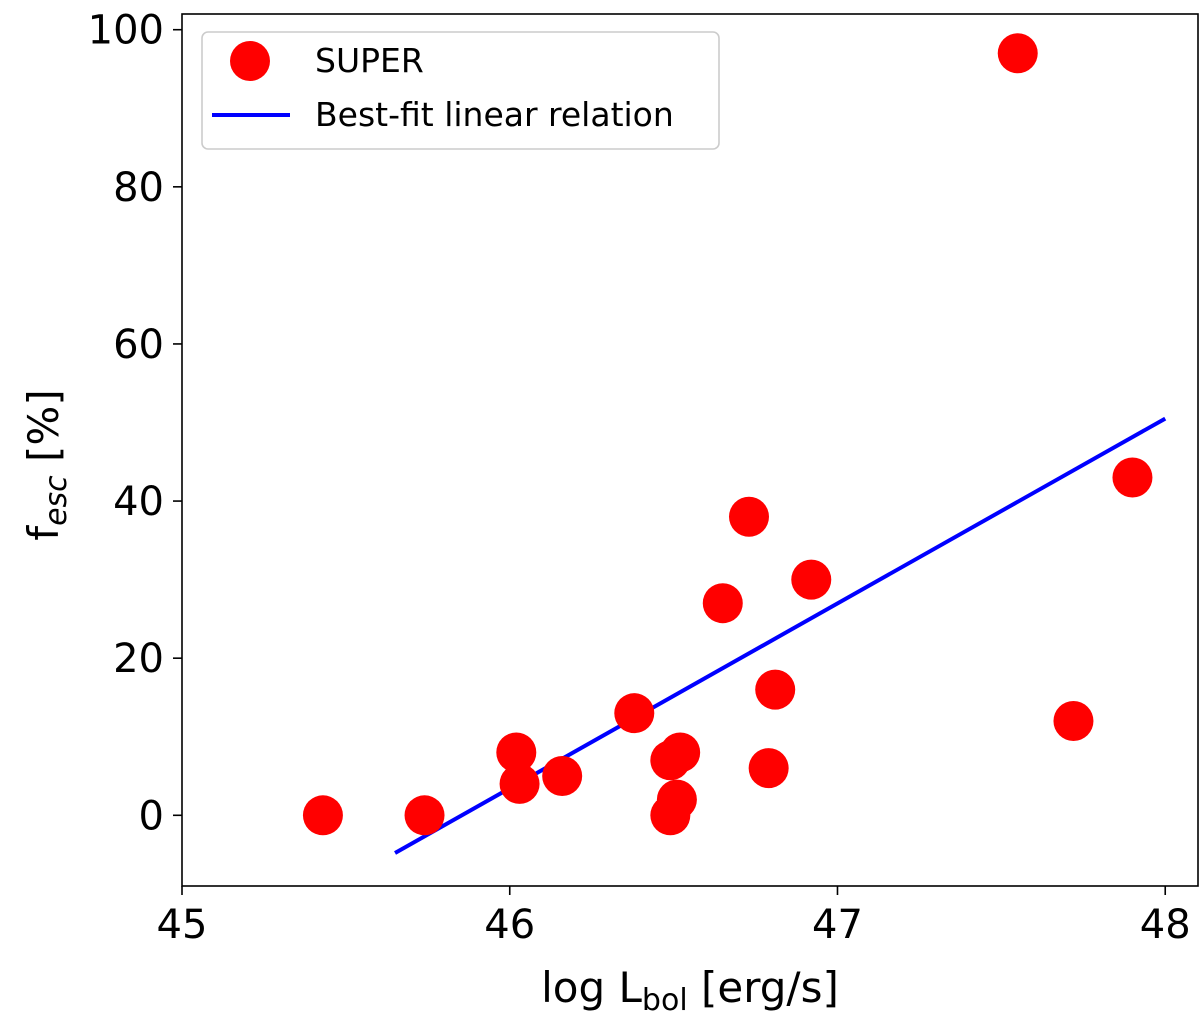  Describe the element at coordinates (182, 925) in the screenshot. I see `x-tick-label: 45` at that location.